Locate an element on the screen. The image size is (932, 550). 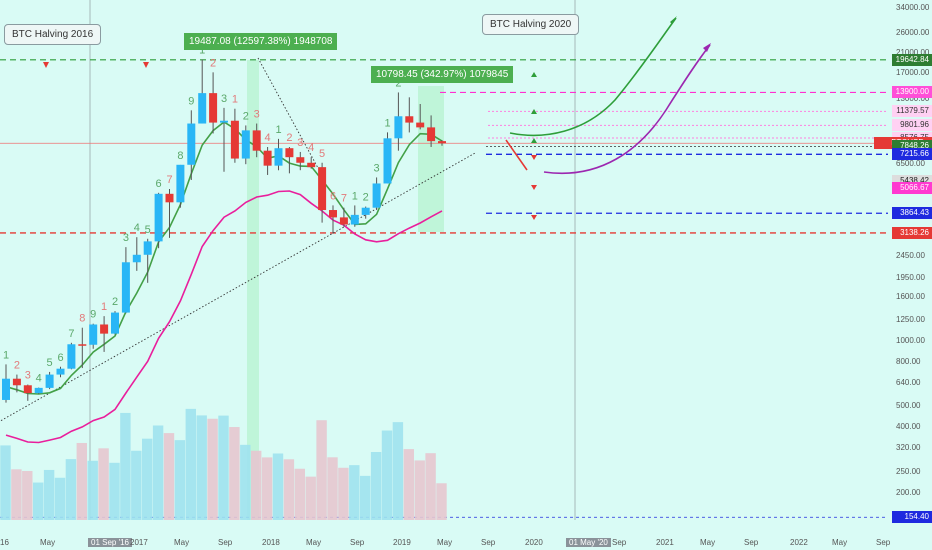
price-level-tag: 154.40 is located at coordinates (912, 517).